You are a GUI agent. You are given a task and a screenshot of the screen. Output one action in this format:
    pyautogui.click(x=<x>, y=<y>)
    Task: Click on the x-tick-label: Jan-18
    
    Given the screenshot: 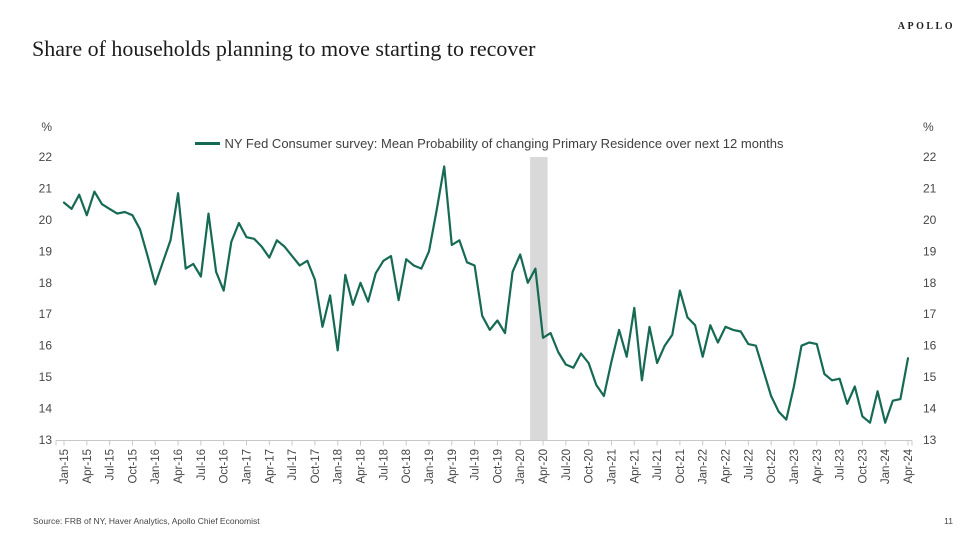 What is the action you would take?
    pyautogui.click(x=339, y=466)
    